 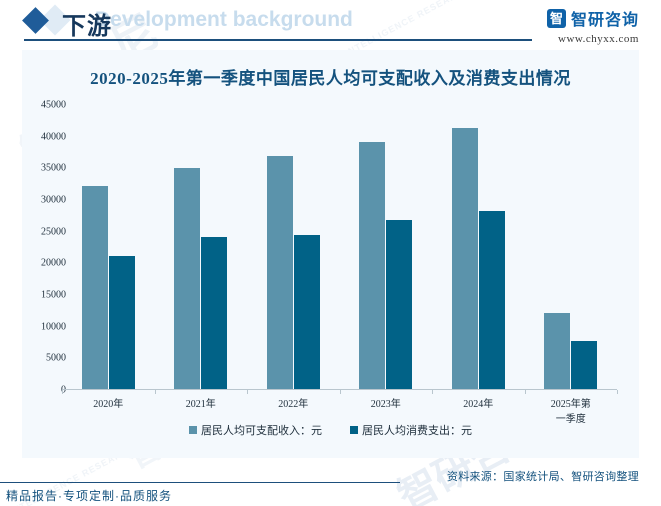 What do you see at coordinates (200, 404) in the screenshot?
I see `x-axis-tick-label: 2021年` at bounding box center [200, 404].